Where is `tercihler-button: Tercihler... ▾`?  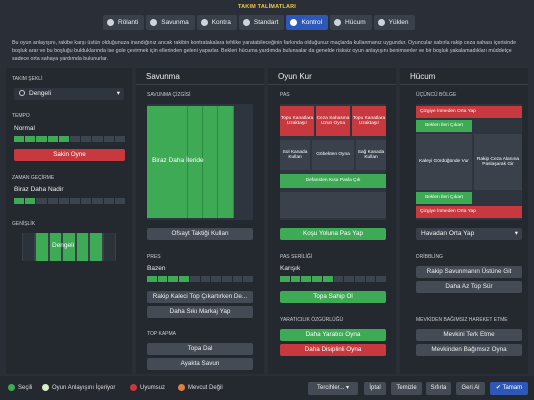
tercihler-button: Tercihler... ▾ is located at coordinates (333, 388).